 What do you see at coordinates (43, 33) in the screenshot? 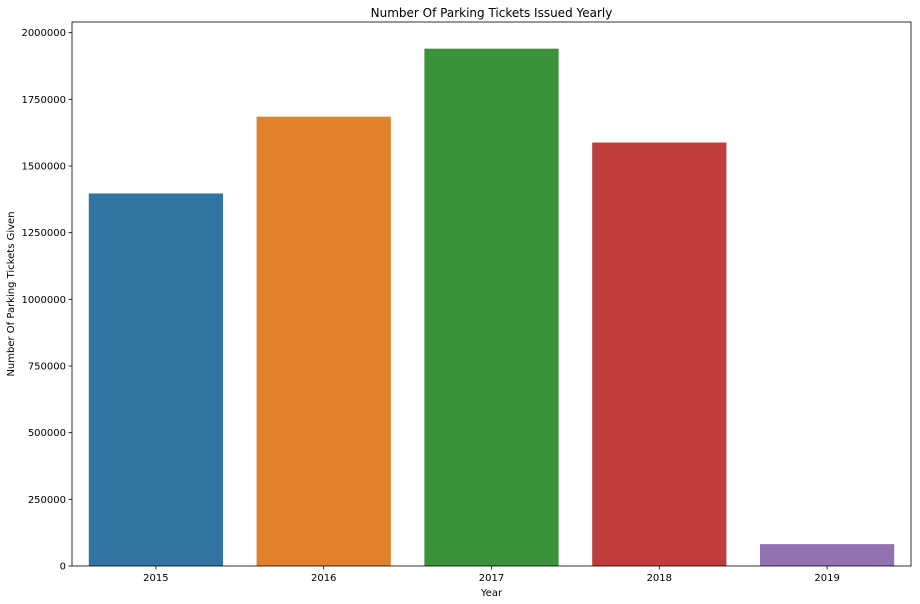
I see `y-tick-label: 2000000` at bounding box center [43, 33].